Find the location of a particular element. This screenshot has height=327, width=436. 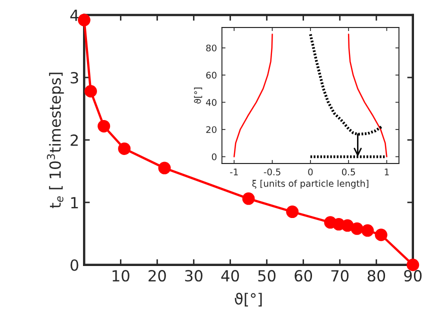

x-tick-label: 0.5 is located at coordinates (348, 172).